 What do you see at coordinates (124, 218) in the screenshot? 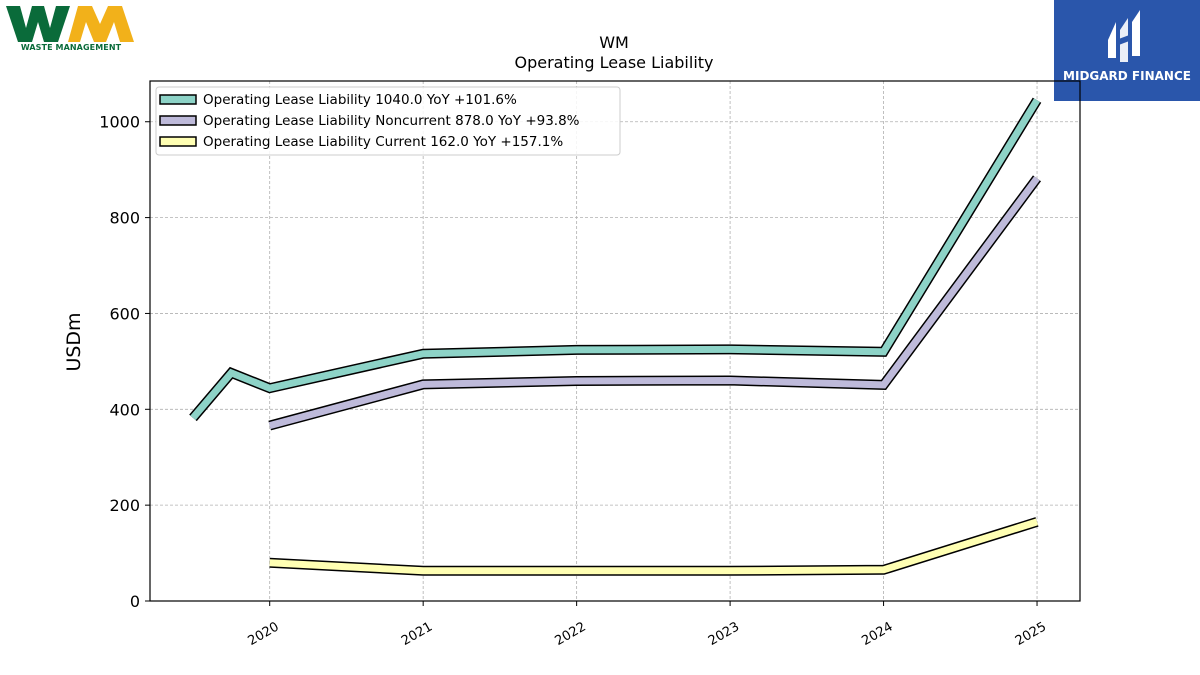
I see `y-tick-label: 800` at bounding box center [124, 218].